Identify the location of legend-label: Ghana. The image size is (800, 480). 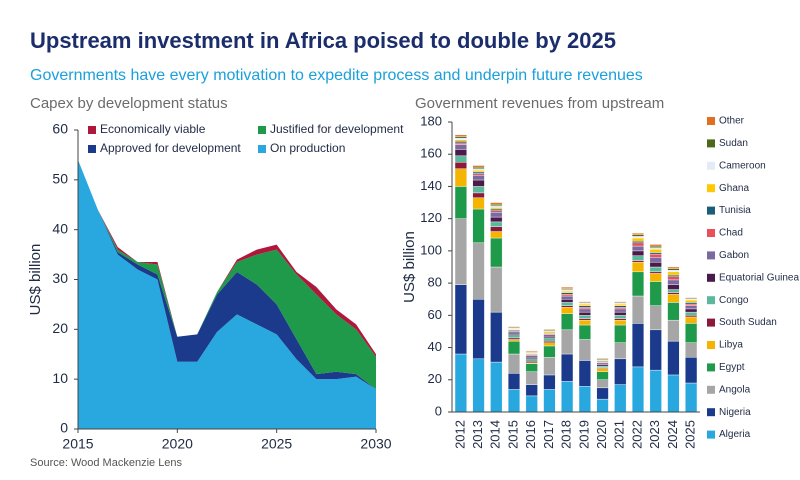
(734, 188).